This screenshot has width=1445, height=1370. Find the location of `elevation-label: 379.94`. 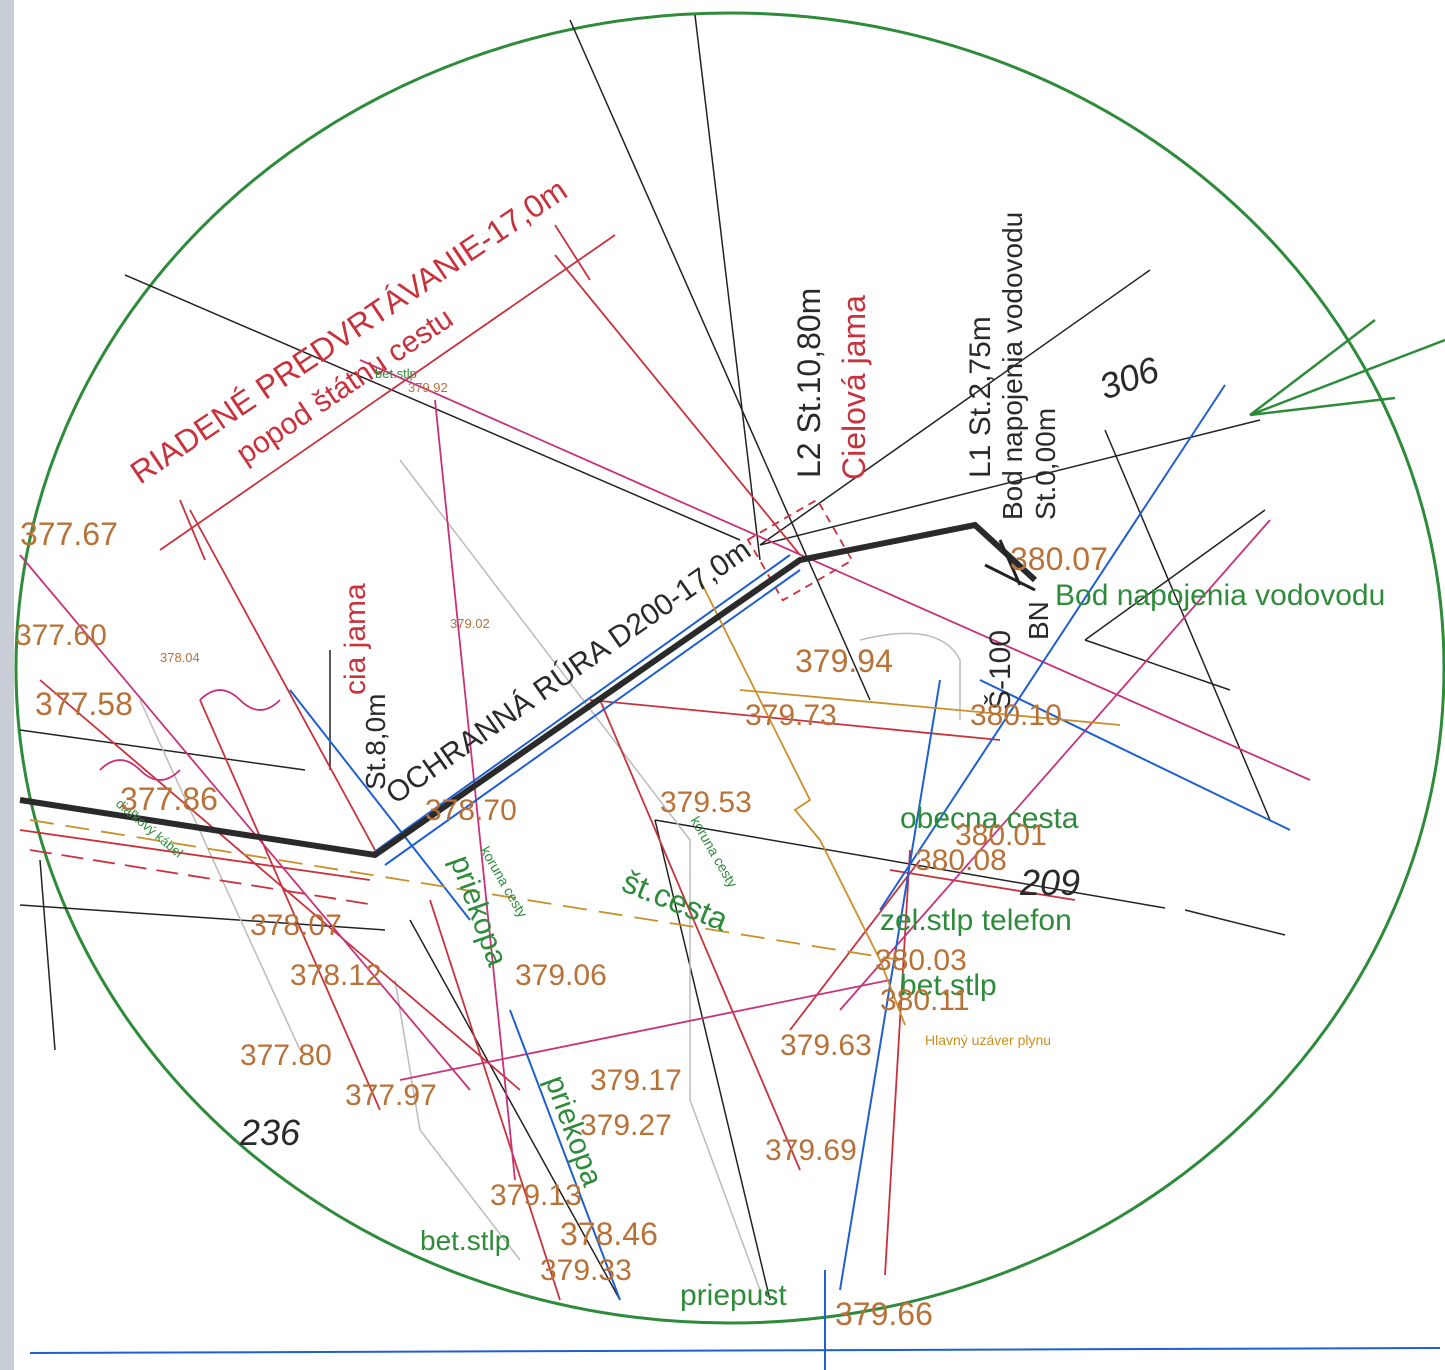

elevation-label: 379.94 is located at coordinates (844, 661).